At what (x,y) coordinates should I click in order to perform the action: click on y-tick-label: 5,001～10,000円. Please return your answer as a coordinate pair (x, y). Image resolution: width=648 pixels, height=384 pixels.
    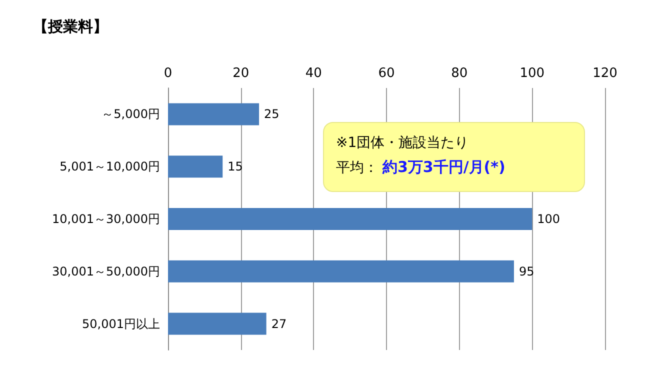
    Looking at the image, I should click on (110, 167).